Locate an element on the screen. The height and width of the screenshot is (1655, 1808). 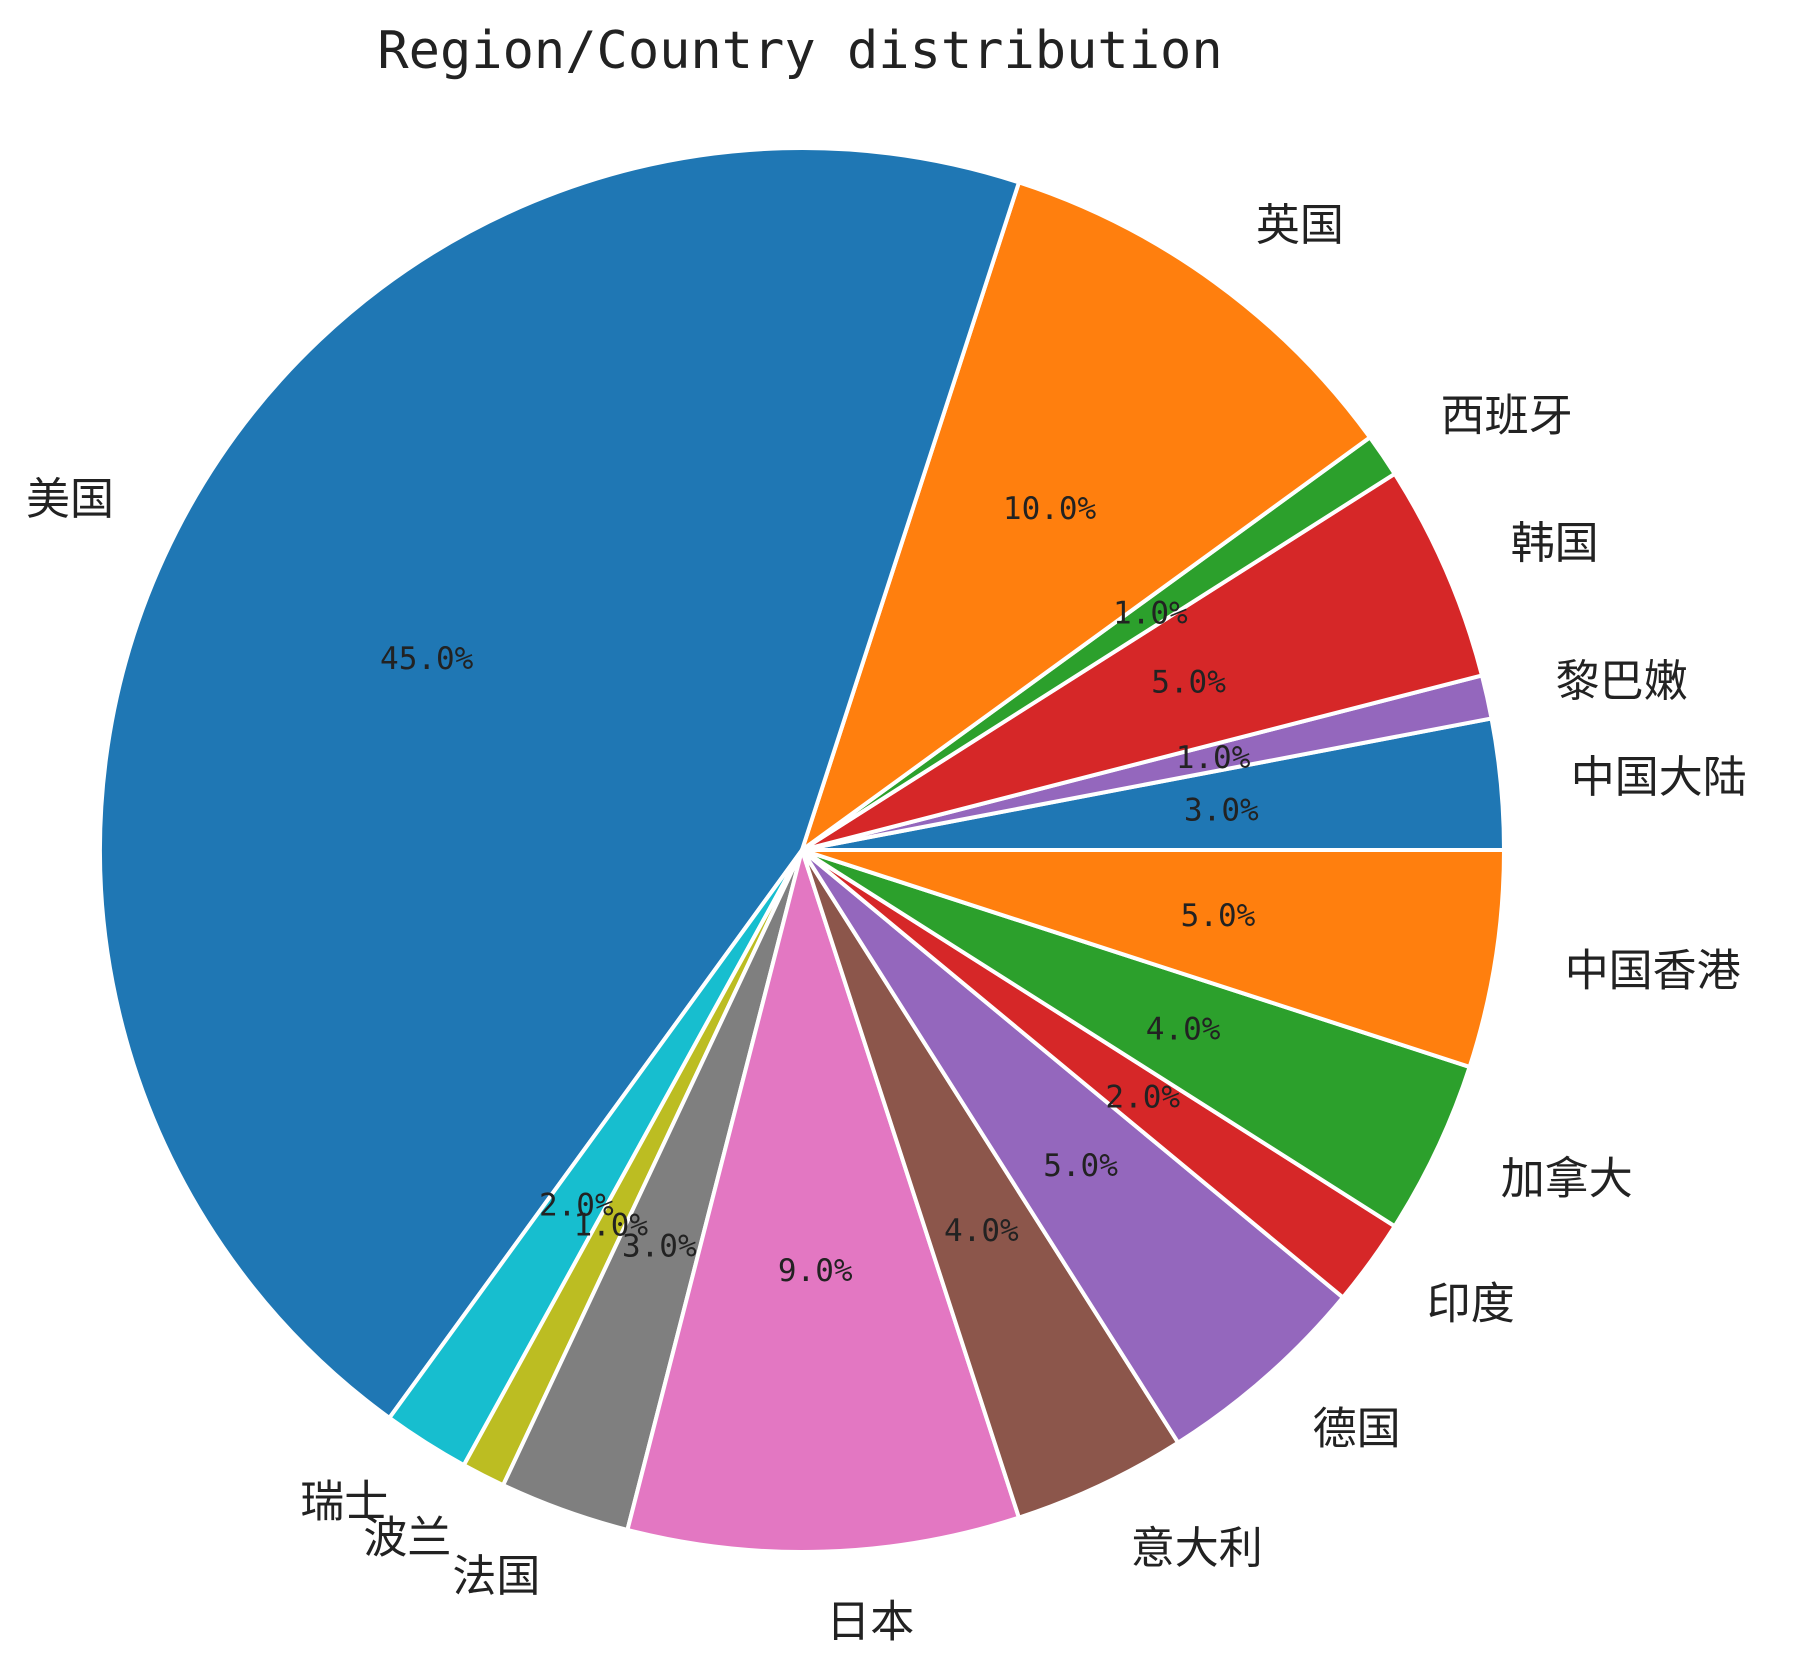
percent-label: 10.0% is located at coordinates (1050, 509).